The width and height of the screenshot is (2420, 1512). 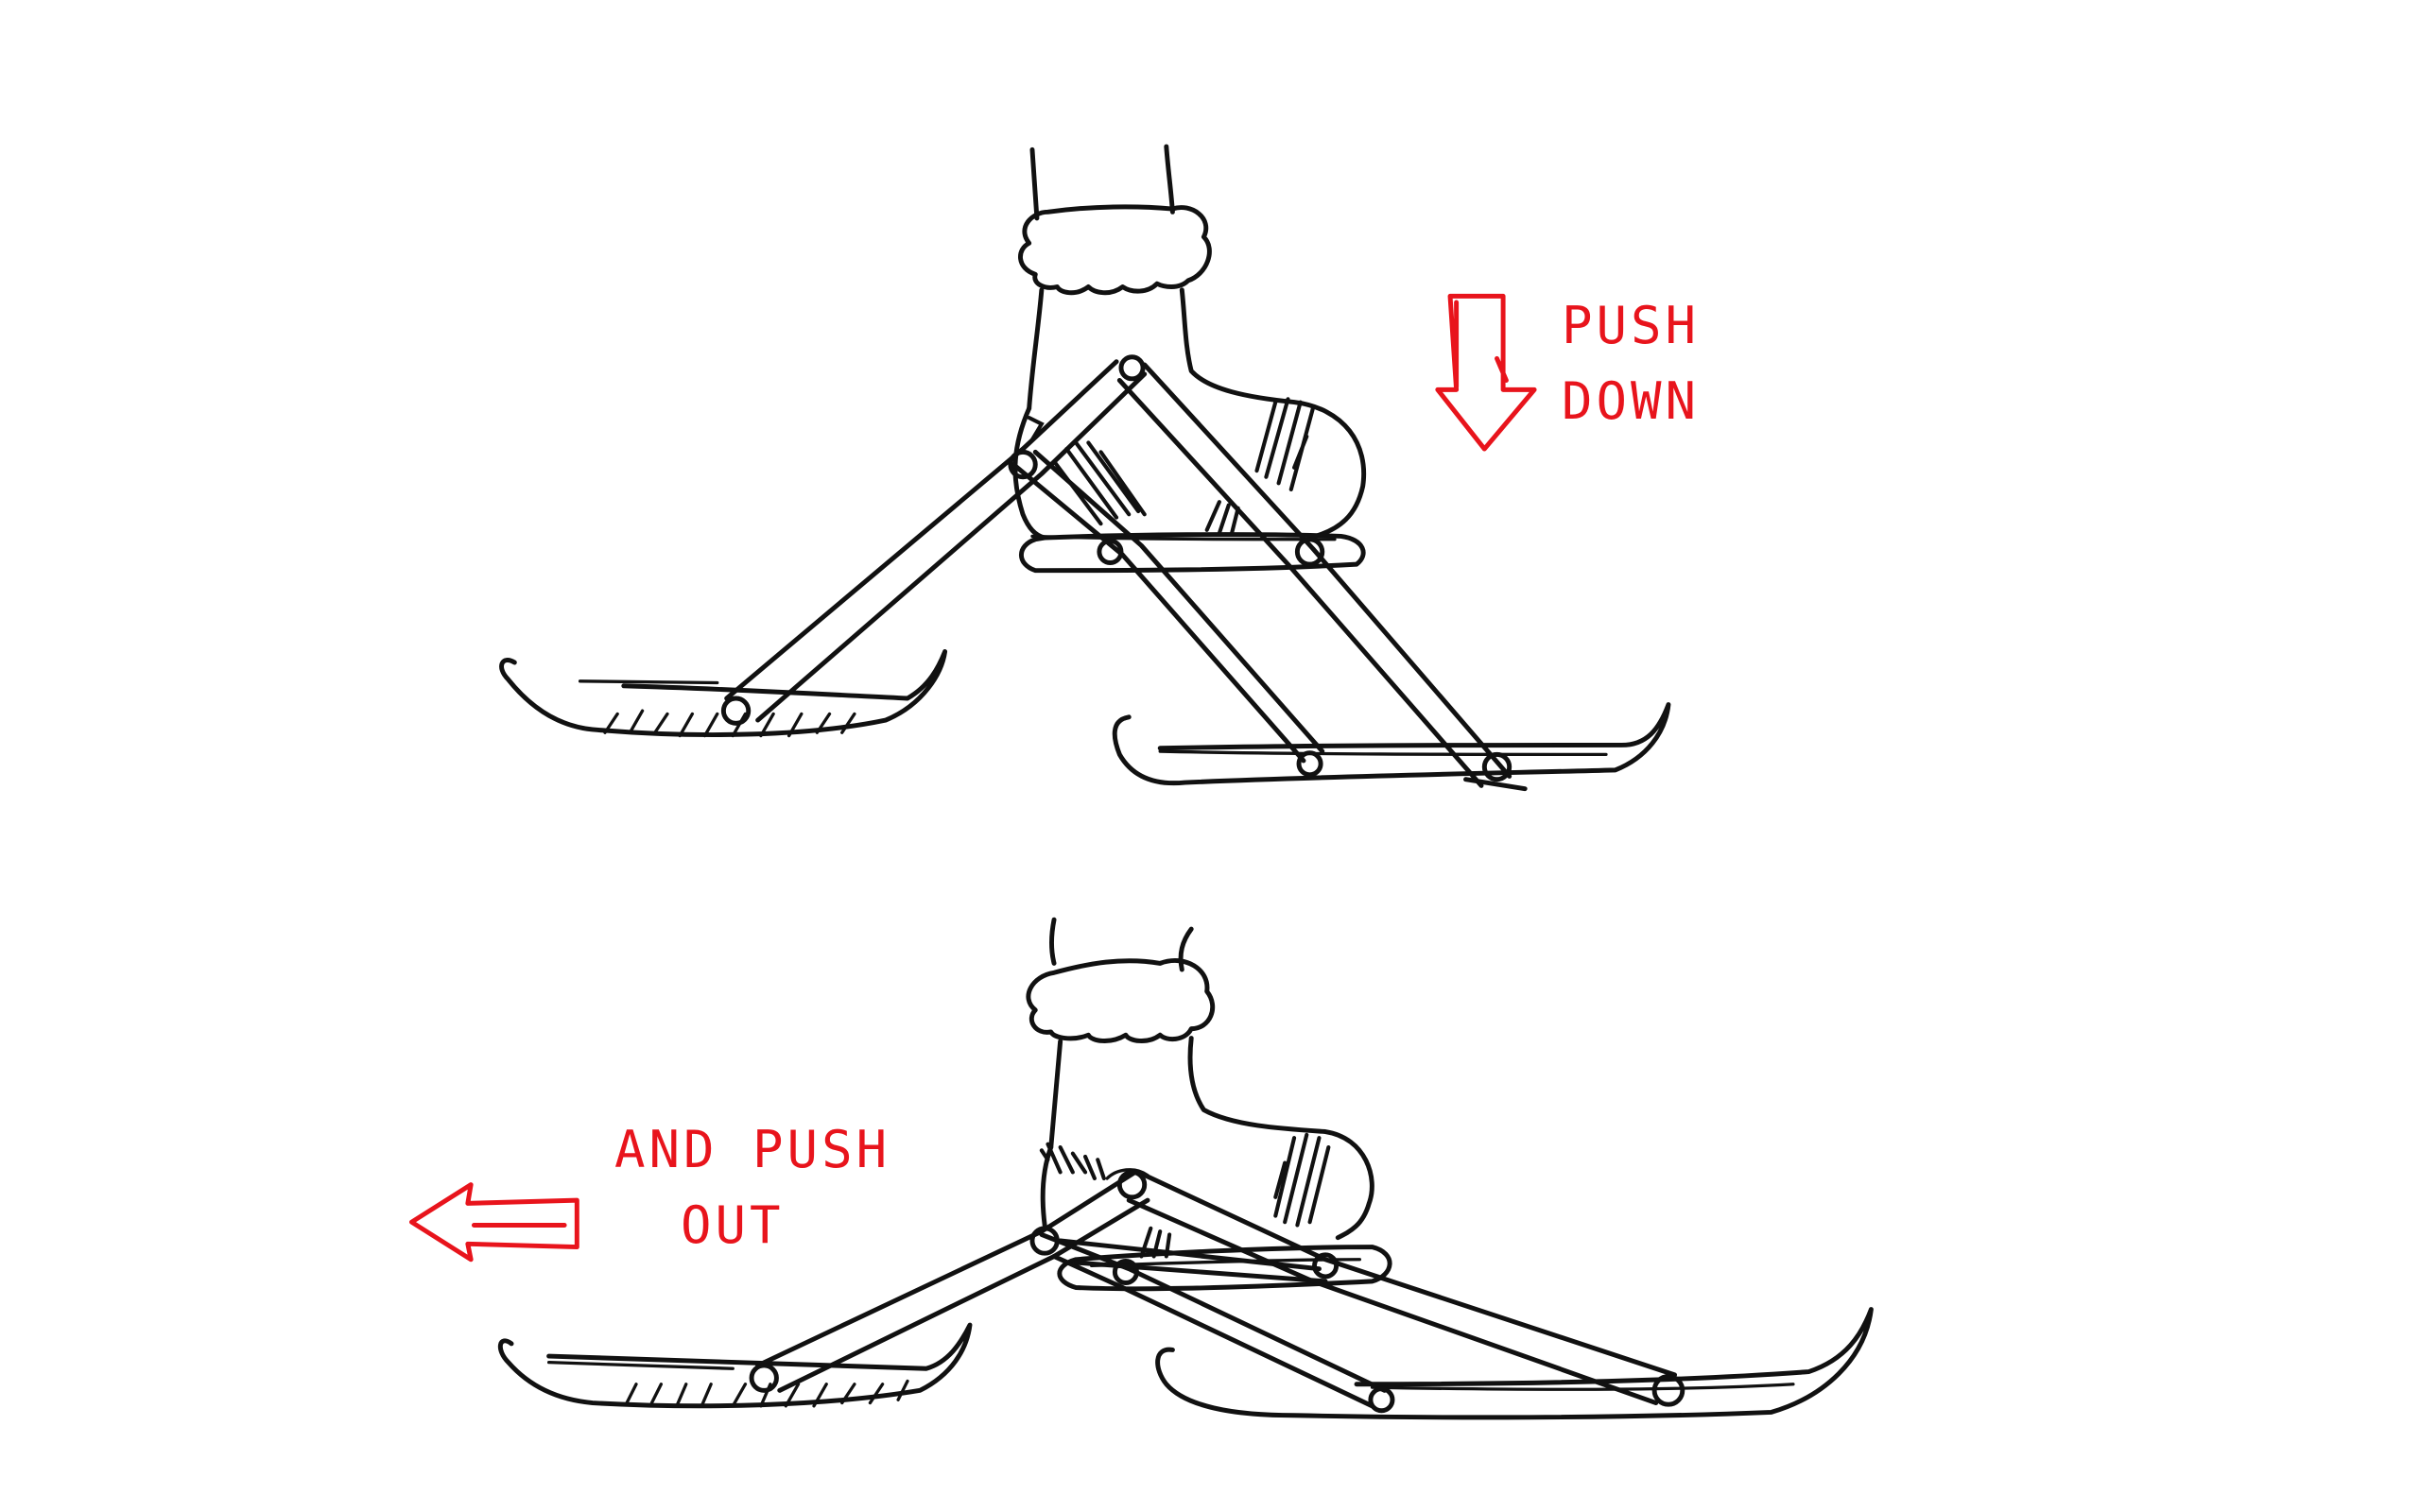 What do you see at coordinates (1115, 250) in the screenshot?
I see `top-fur-cuff` at bounding box center [1115, 250].